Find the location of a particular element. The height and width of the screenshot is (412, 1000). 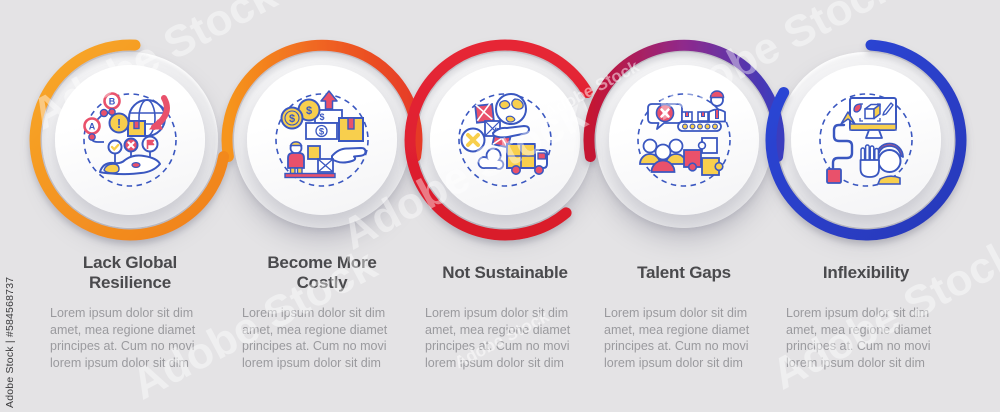

monitor-icon is located at coordinates (873, 118).